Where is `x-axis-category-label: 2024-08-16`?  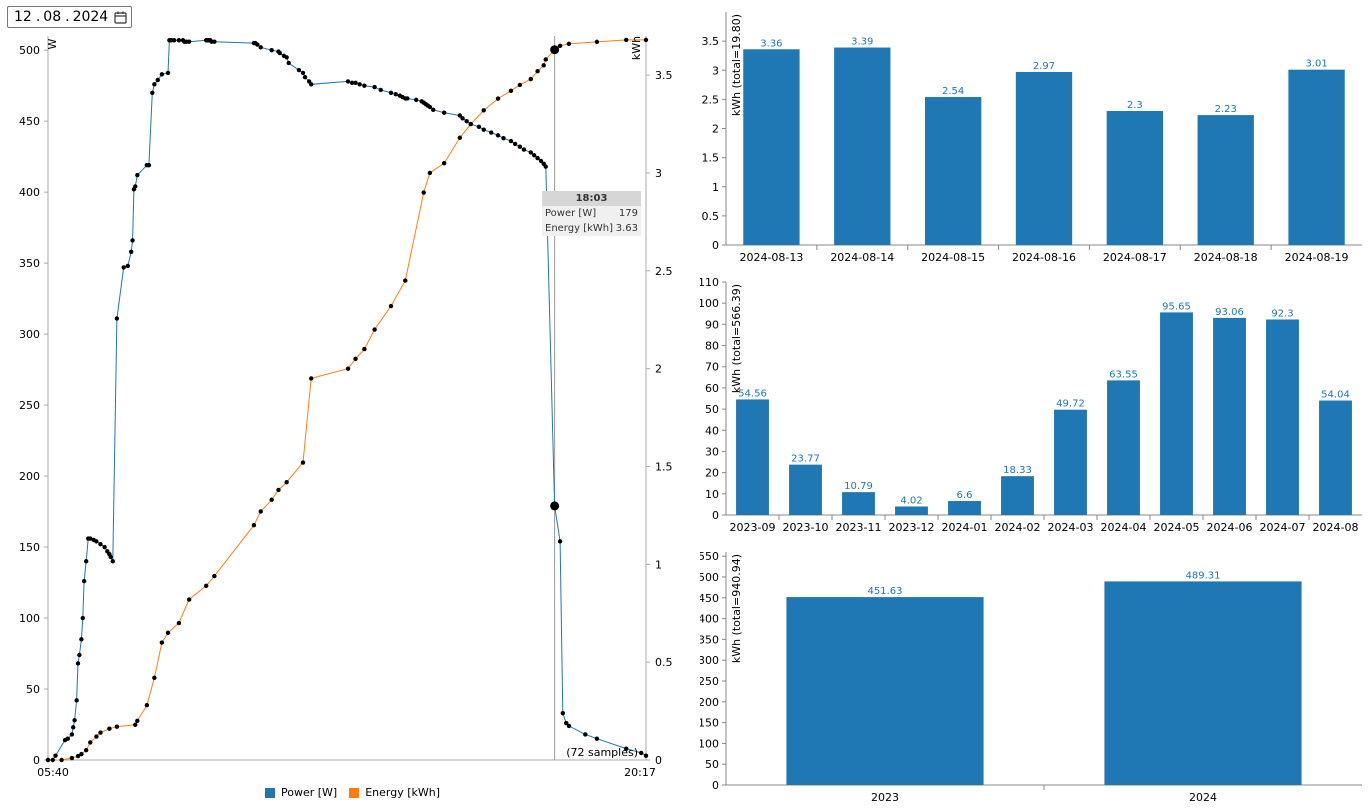 x-axis-category-label: 2024-08-16 is located at coordinates (1044, 257).